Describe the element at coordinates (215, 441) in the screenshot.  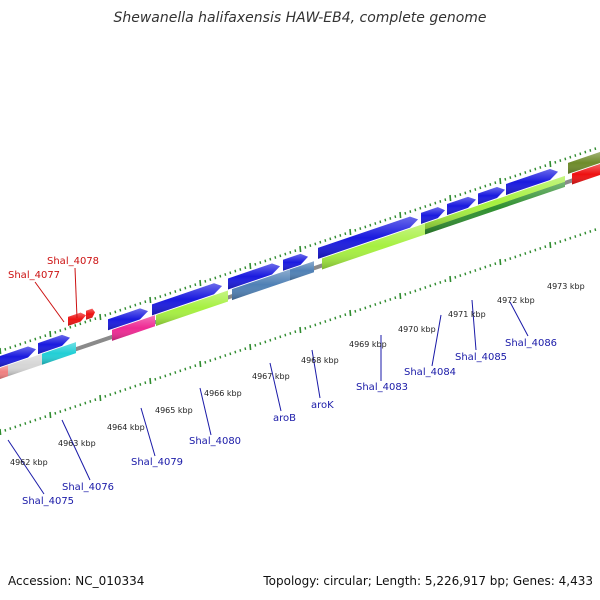
I see `gene-label-shal-4080: Shal_4080` at that location.